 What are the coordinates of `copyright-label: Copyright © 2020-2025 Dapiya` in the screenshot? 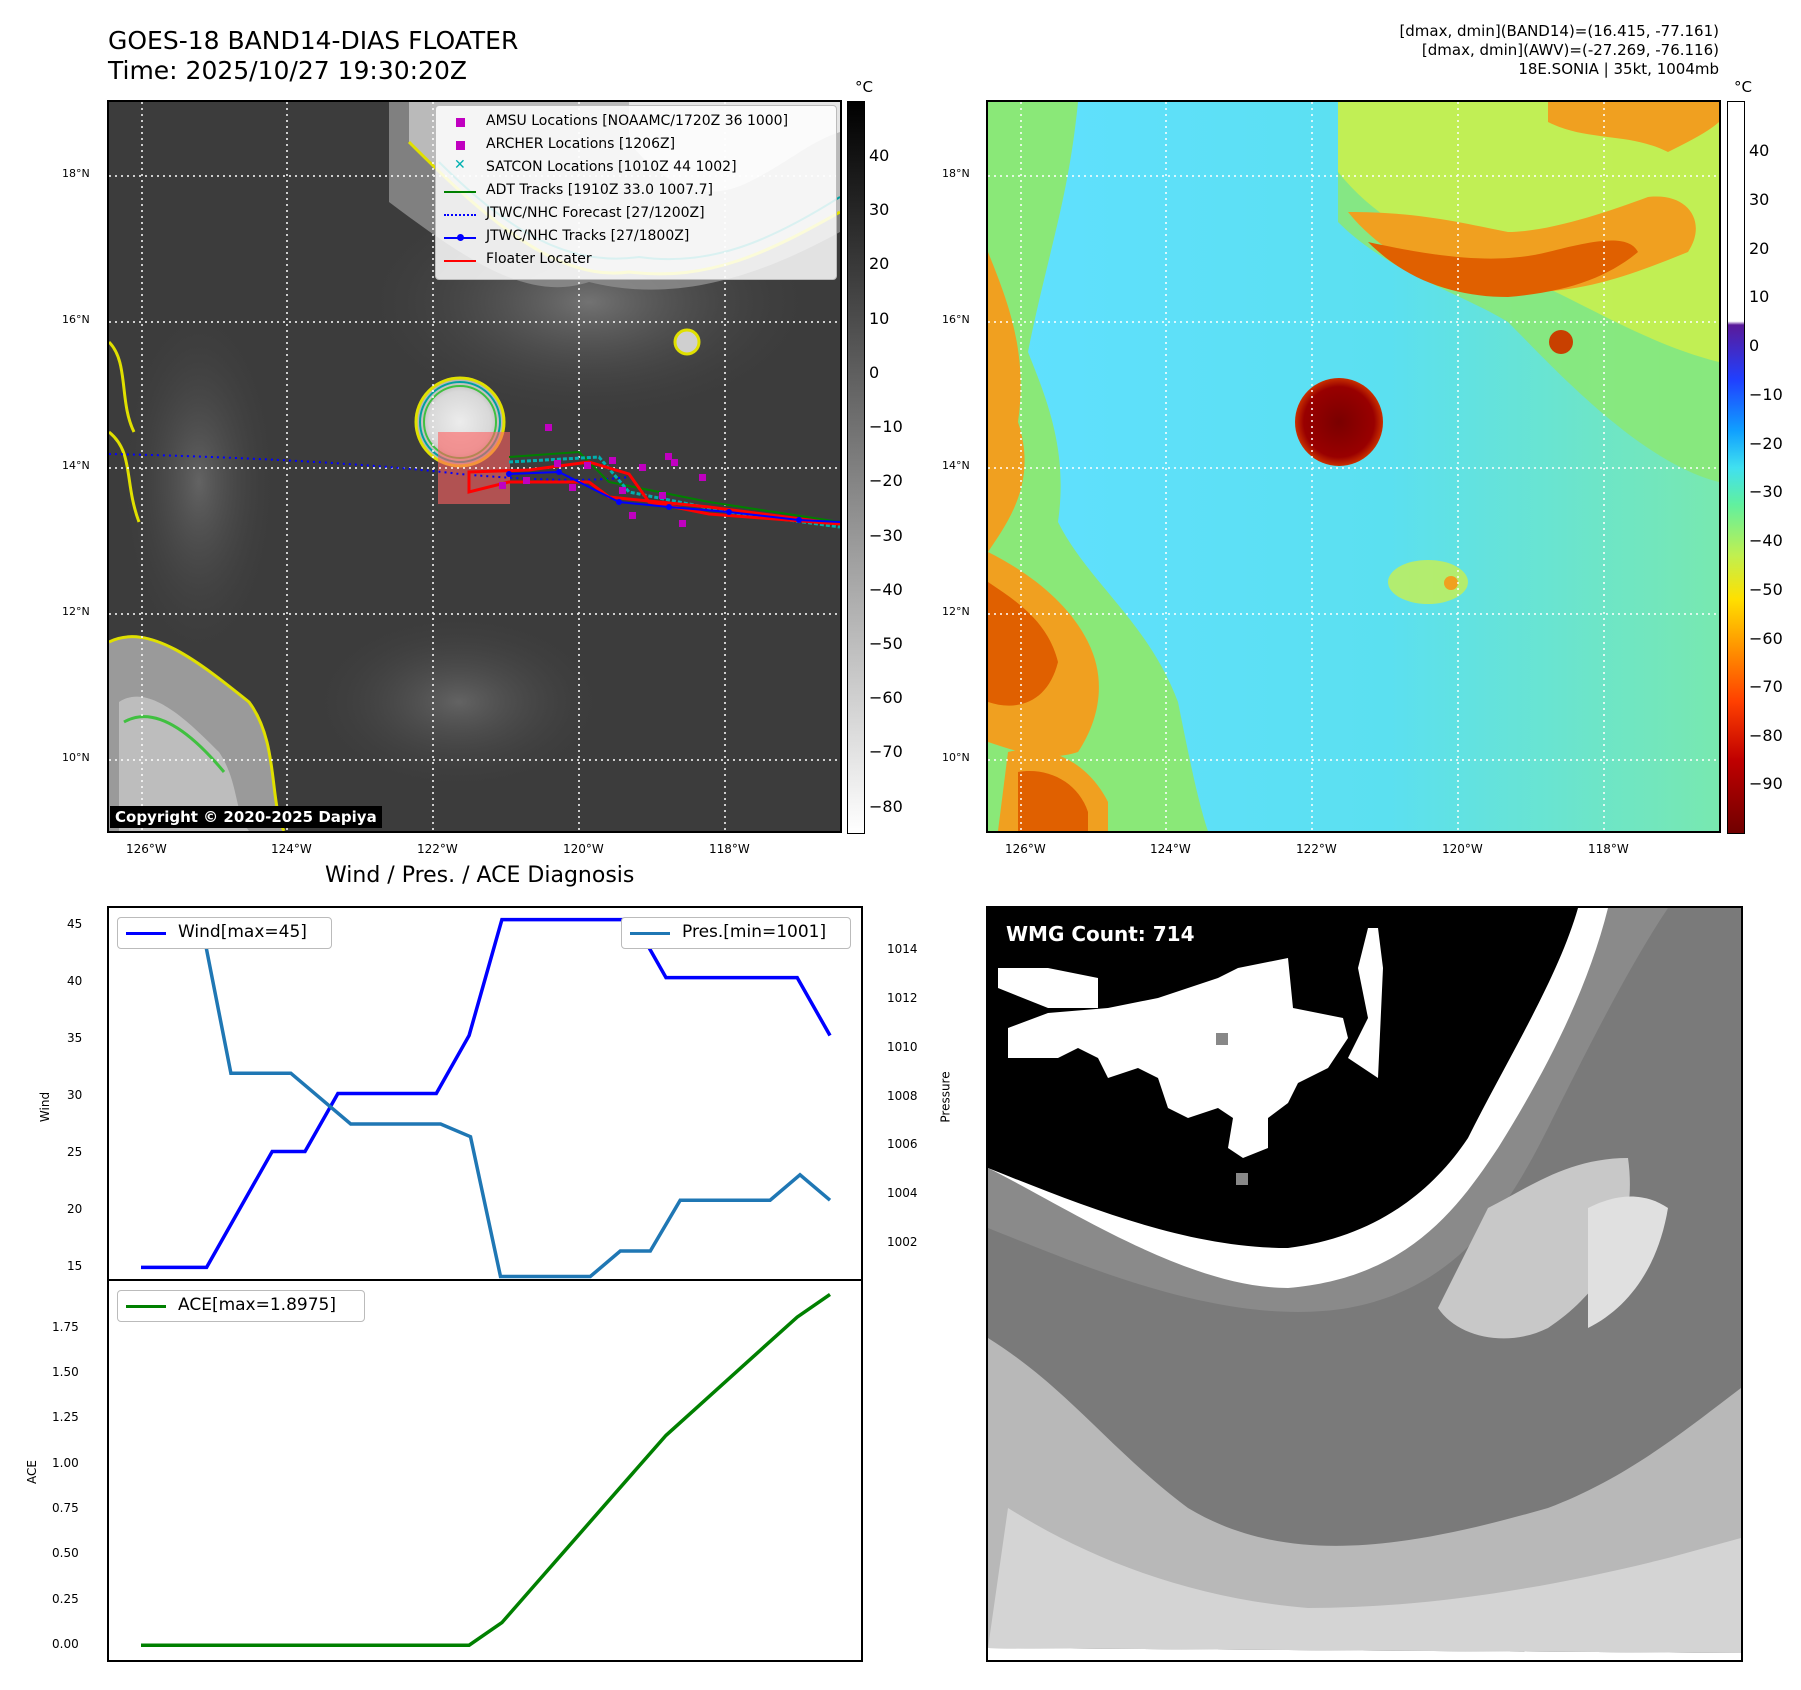 It's located at (246, 817).